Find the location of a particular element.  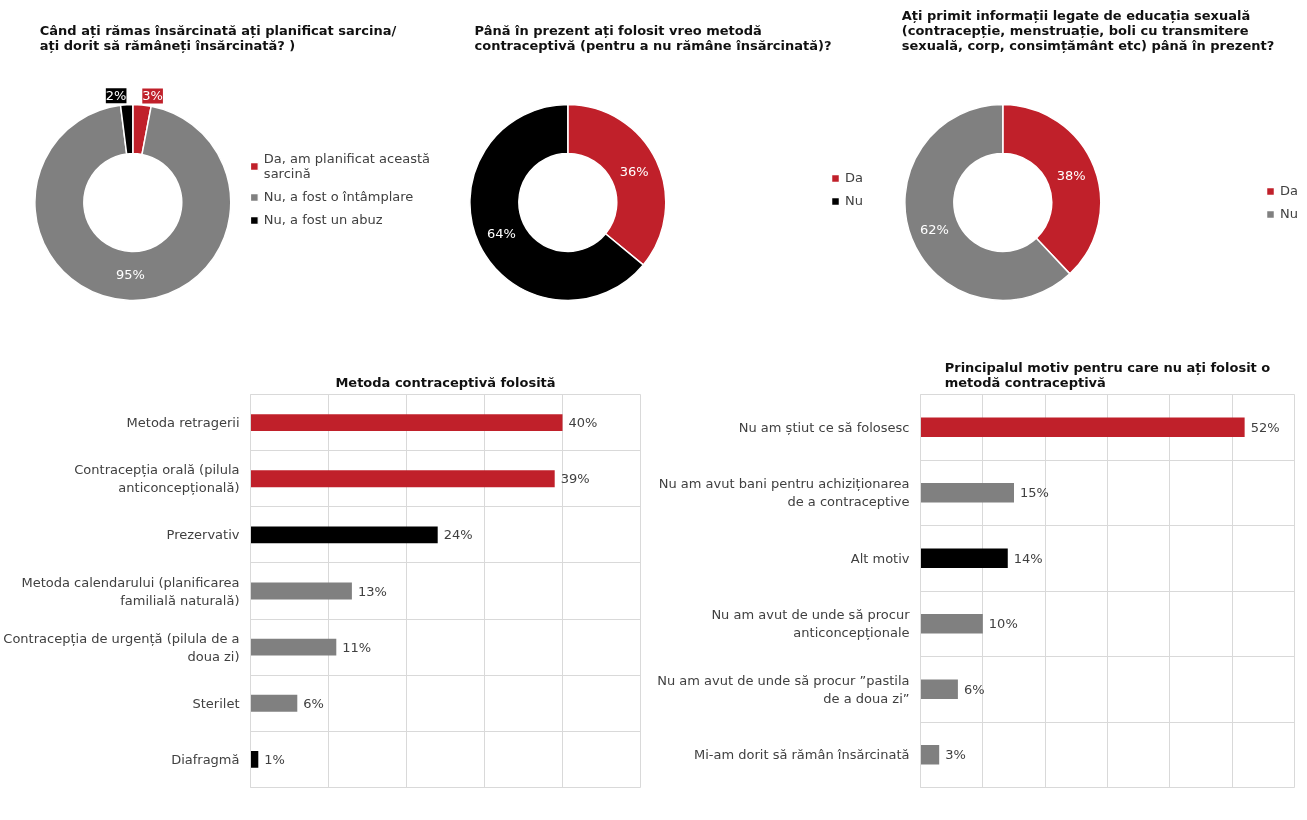

y-tick-label: Contracepția de urgență (pilula de a doua zi) is located at coordinates (121, 647).